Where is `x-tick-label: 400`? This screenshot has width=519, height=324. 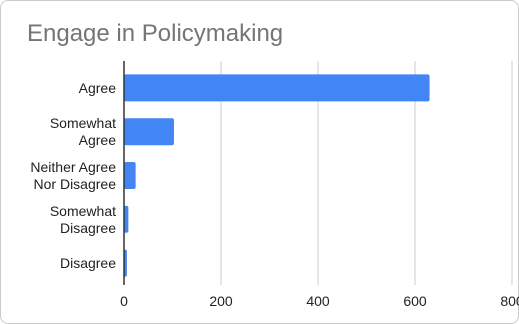
x-tick-label: 400 is located at coordinates (318, 301).